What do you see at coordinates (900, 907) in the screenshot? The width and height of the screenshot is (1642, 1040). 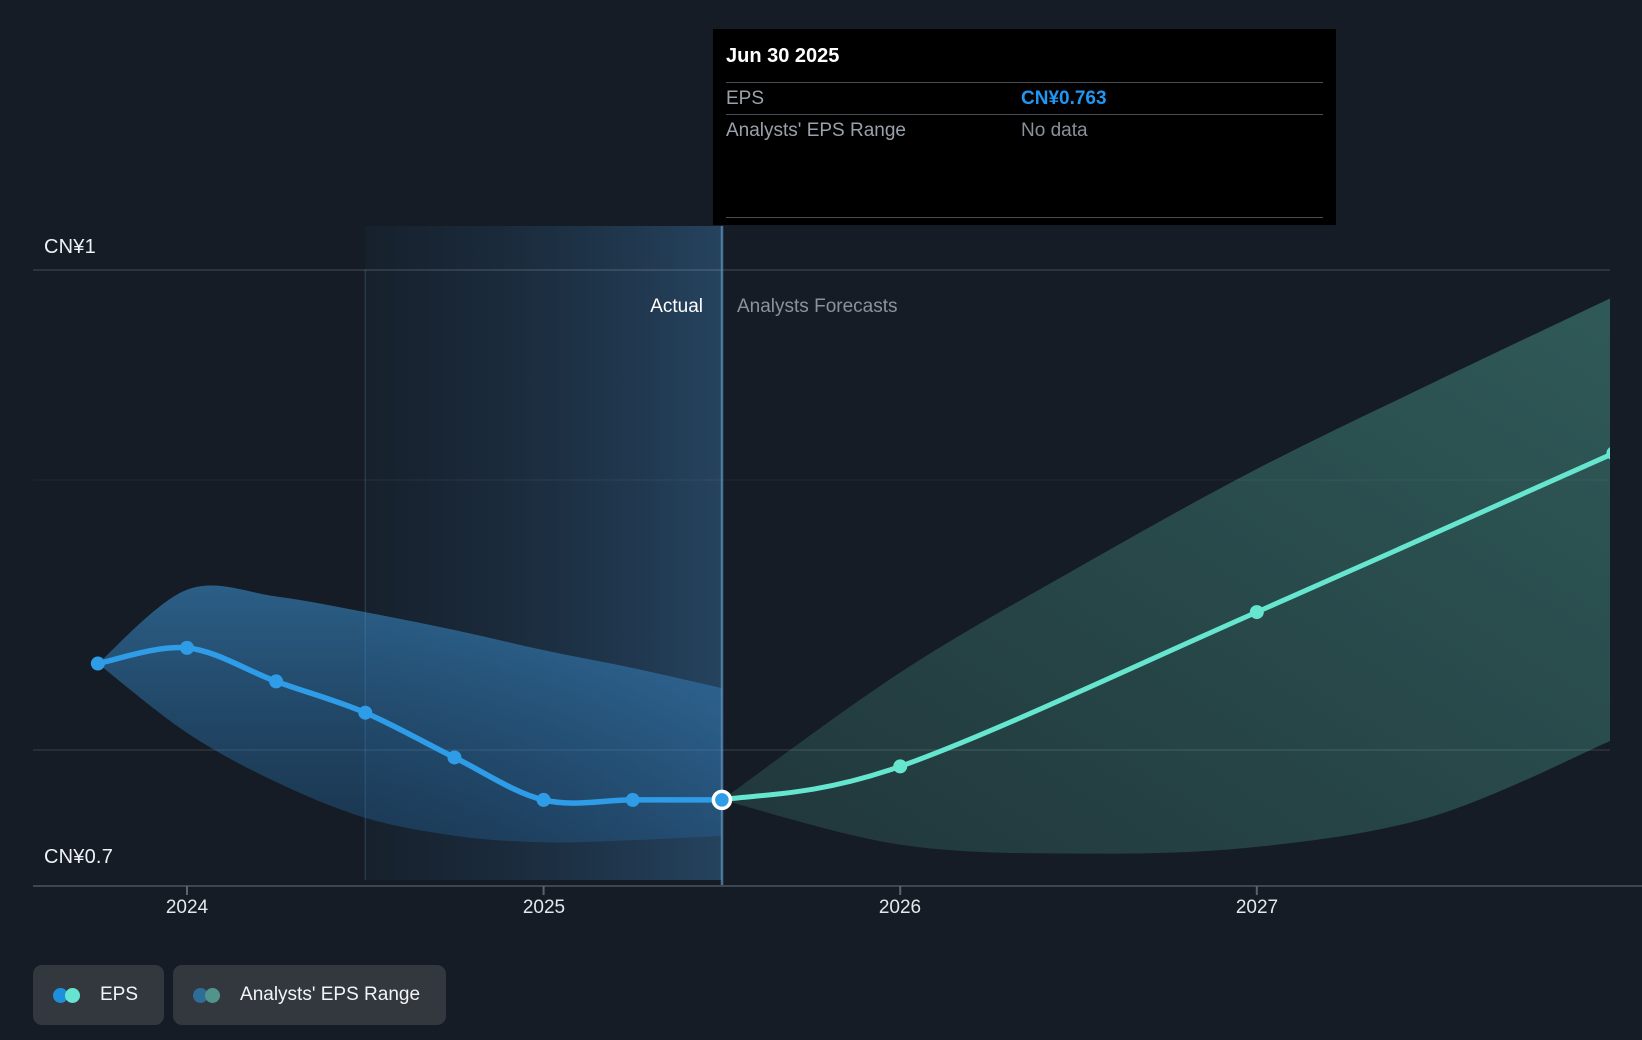 I see `x-tick-2026: 2026` at bounding box center [900, 907].